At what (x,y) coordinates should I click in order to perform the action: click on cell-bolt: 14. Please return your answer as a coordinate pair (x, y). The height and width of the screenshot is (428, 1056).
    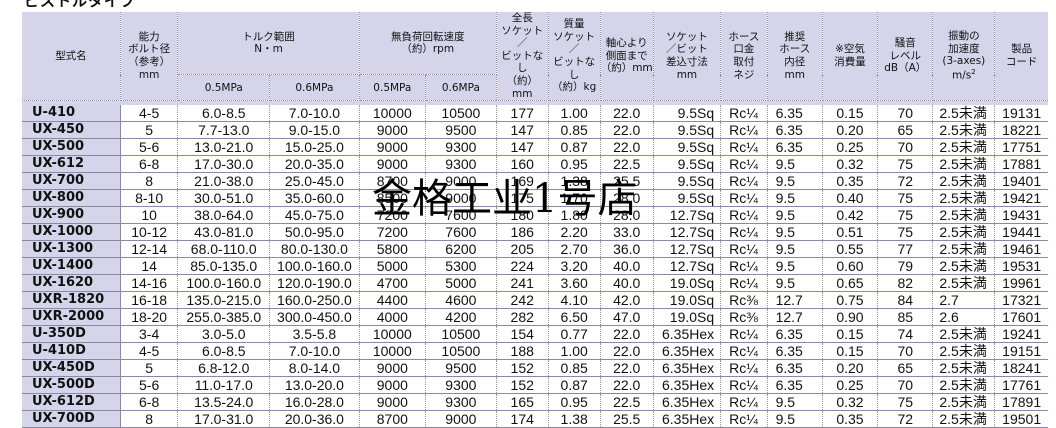
    Looking at the image, I should click on (149, 266).